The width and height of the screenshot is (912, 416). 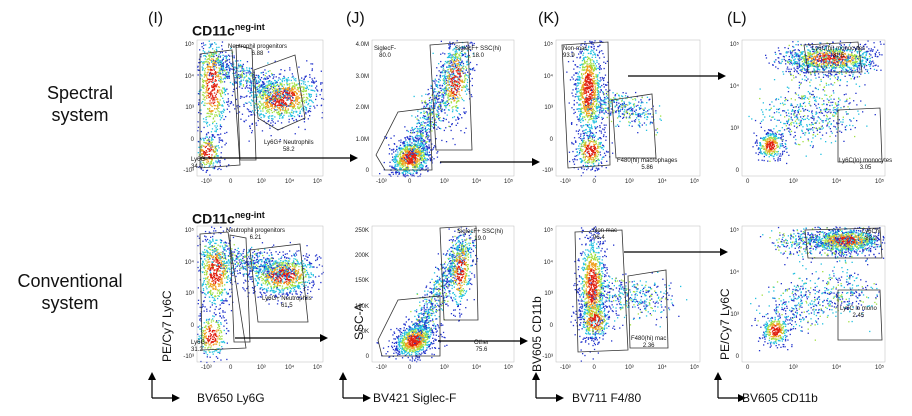 What do you see at coordinates (213, 218) in the screenshot?
I see `title-conventional-main: CD11c` at bounding box center [213, 218].